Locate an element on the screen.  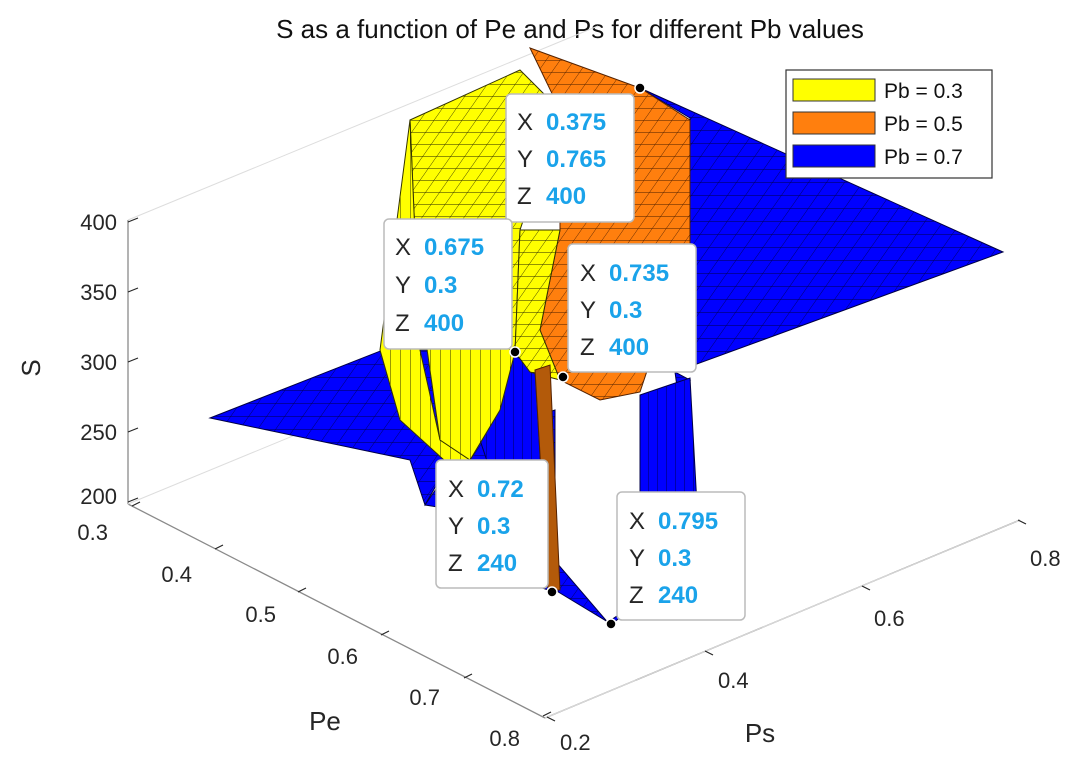
z-tick-label: 350 is located at coordinates (98, 292).